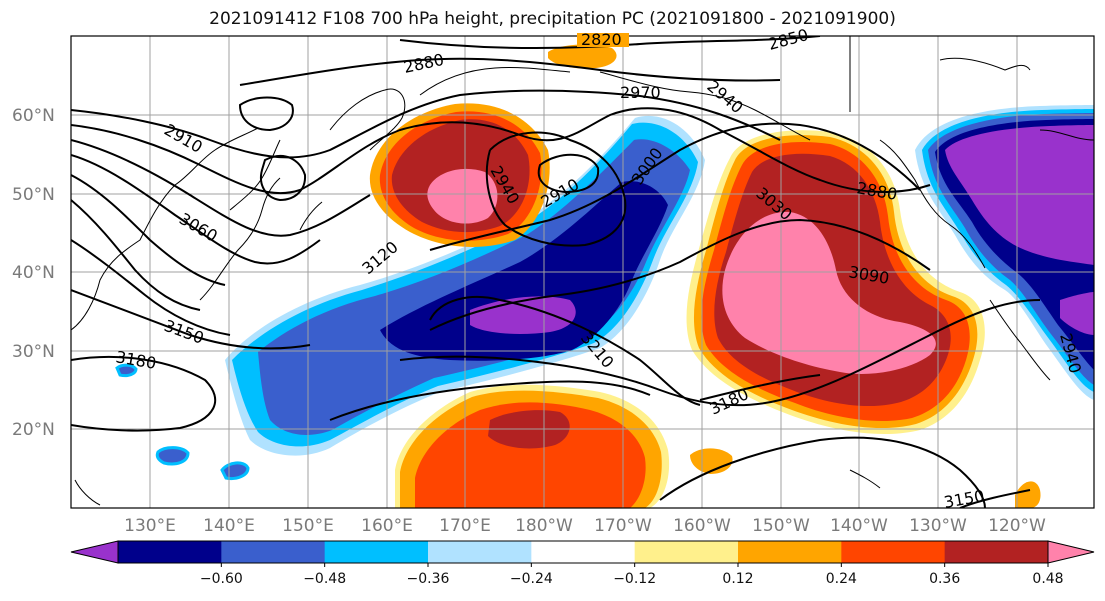 The height and width of the screenshot is (601, 1105). What do you see at coordinates (150, 526) in the screenshot?
I see `lon-label-130e: 130°E` at bounding box center [150, 526].